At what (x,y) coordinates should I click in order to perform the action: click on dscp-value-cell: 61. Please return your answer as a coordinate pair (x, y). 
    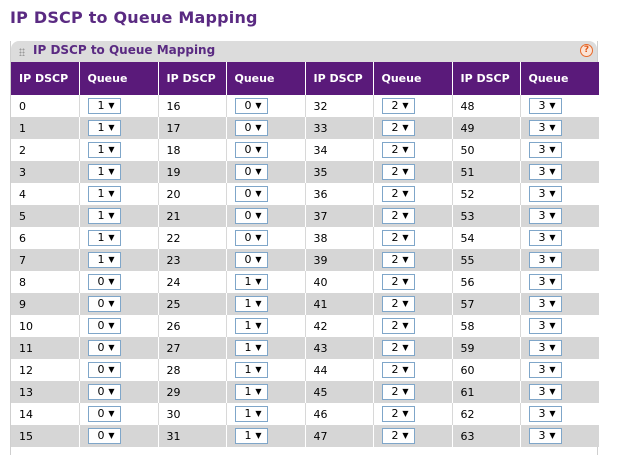
    Looking at the image, I should click on (486, 392).